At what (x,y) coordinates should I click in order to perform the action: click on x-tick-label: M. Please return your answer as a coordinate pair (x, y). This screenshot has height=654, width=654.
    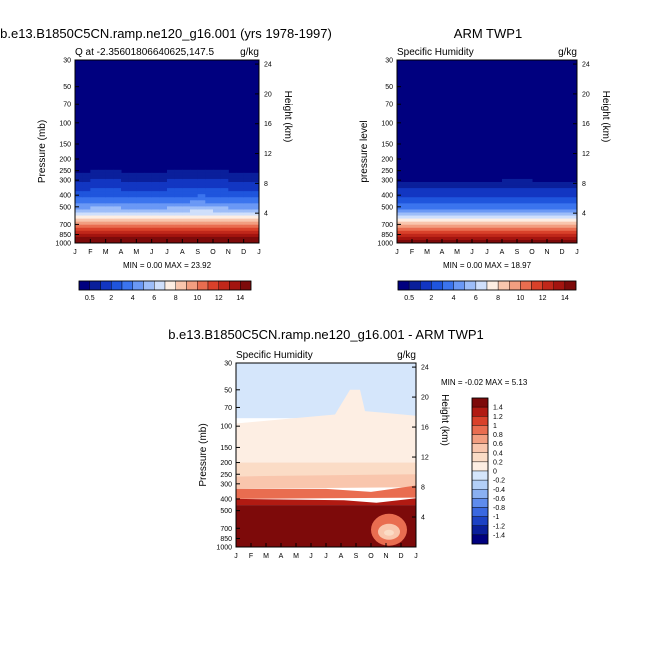
    Looking at the image, I should click on (266, 556).